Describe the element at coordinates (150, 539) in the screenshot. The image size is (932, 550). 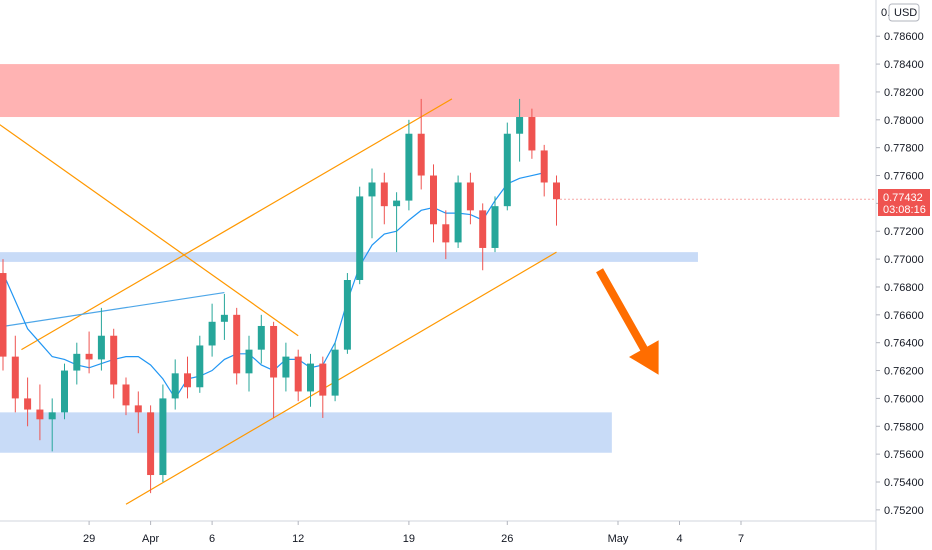
I see `x-tick-label: Apr` at that location.